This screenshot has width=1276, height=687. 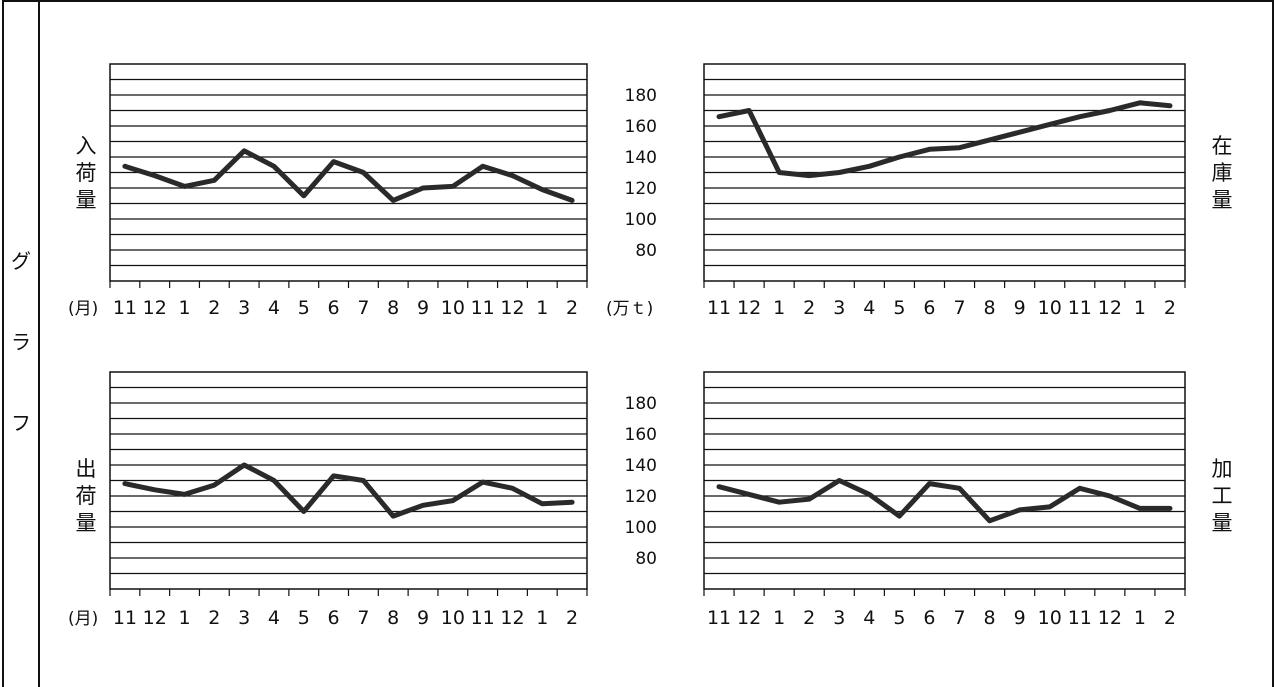 What do you see at coordinates (641, 435) in the screenshot?
I see `processing-y-tick-label: 160` at bounding box center [641, 435].